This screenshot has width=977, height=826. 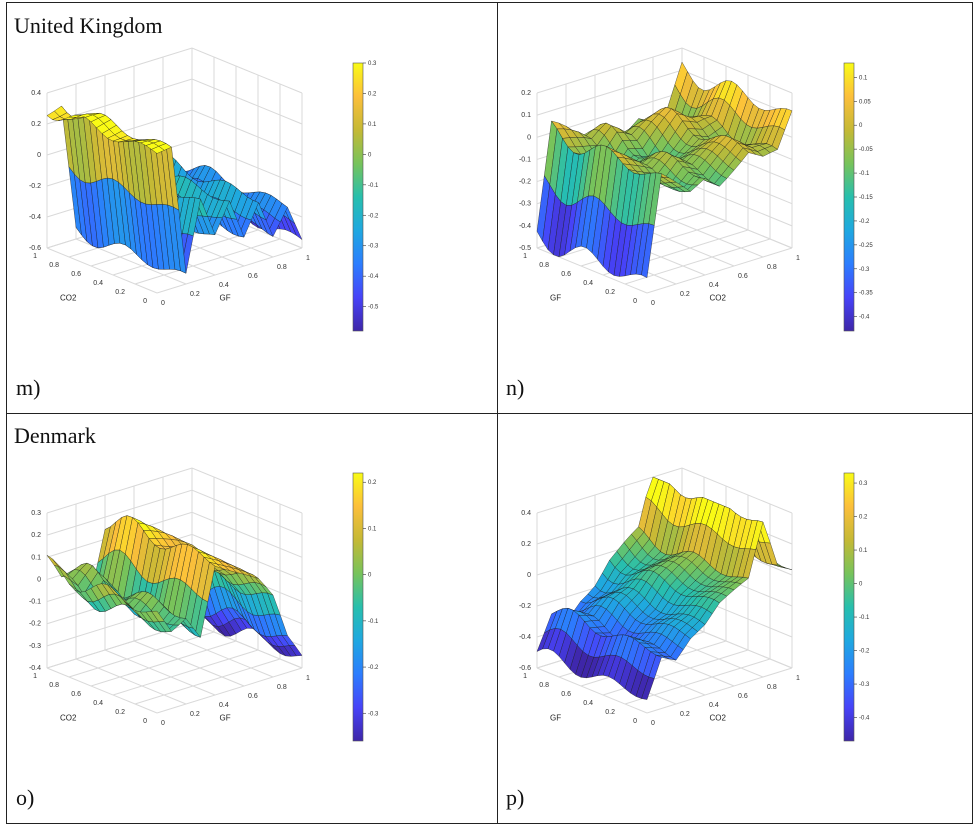 What do you see at coordinates (526, 115) in the screenshot?
I see `z-tick-label: 0.1` at bounding box center [526, 115].